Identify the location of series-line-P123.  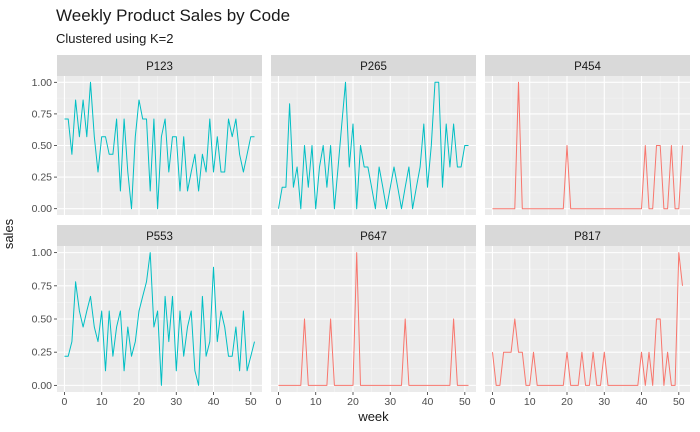
(159, 145).